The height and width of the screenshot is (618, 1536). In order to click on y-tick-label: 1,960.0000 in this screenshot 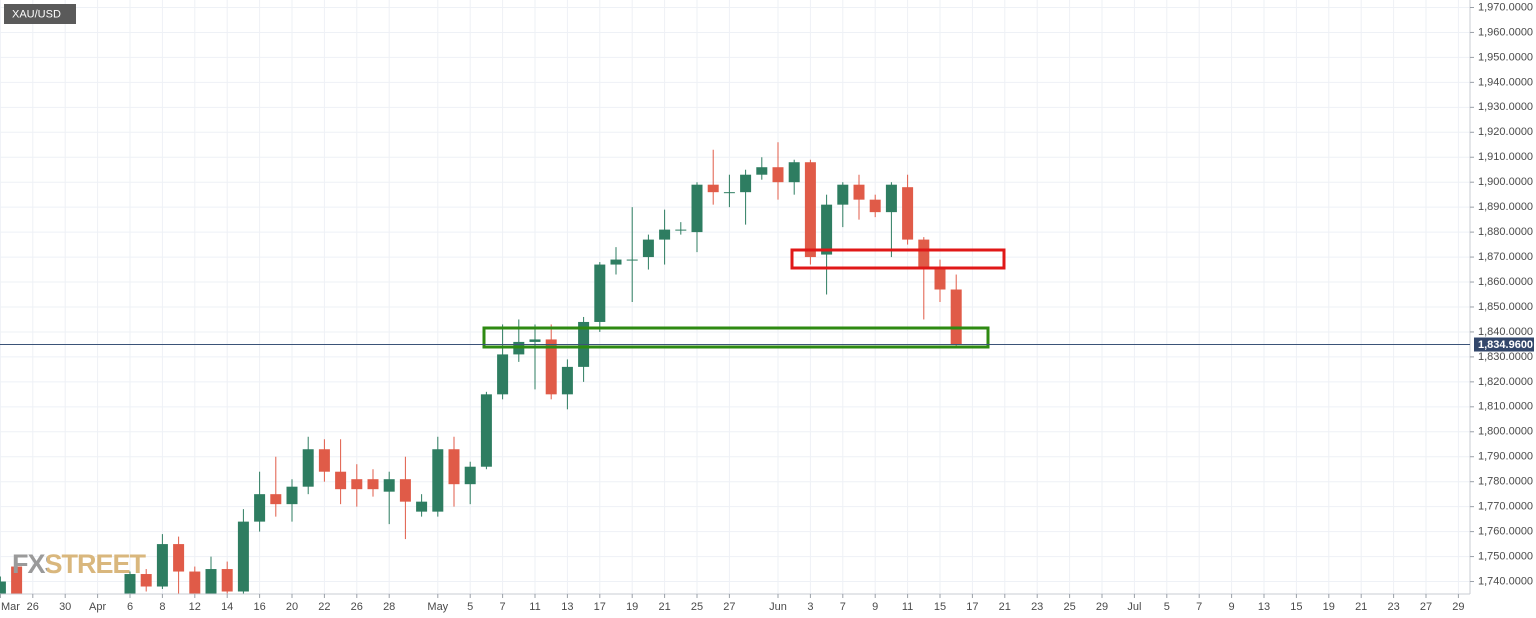, I will do `click(1505, 32)`.